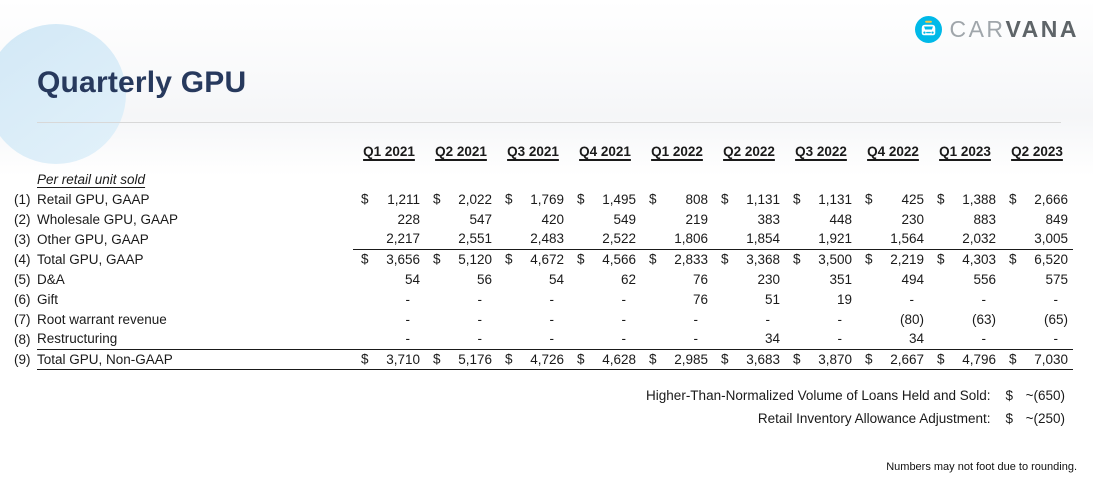  I want to click on cell-value: 76, so click(700, 279).